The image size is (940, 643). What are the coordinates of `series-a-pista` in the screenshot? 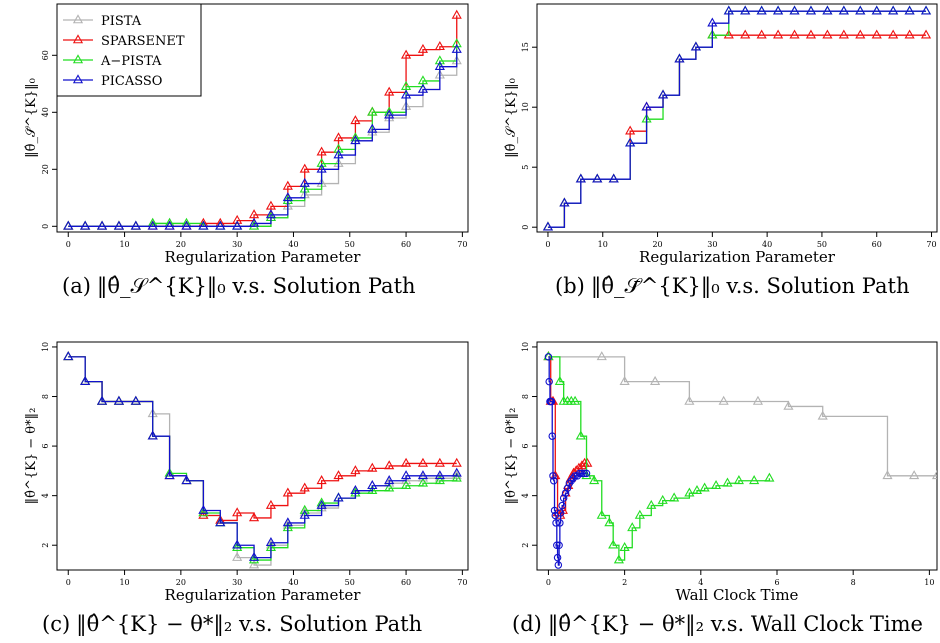 It's located at (659, 457).